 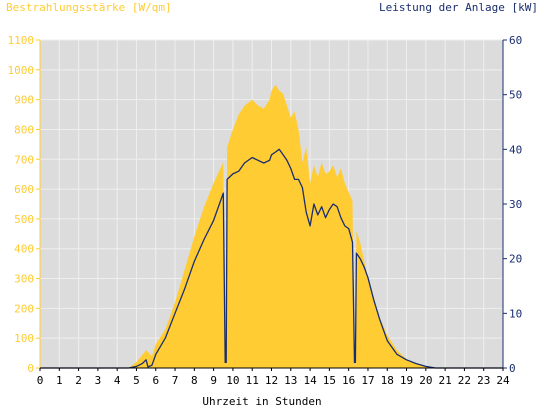 I want to click on x-tick-label: 18, so click(x=387, y=380).